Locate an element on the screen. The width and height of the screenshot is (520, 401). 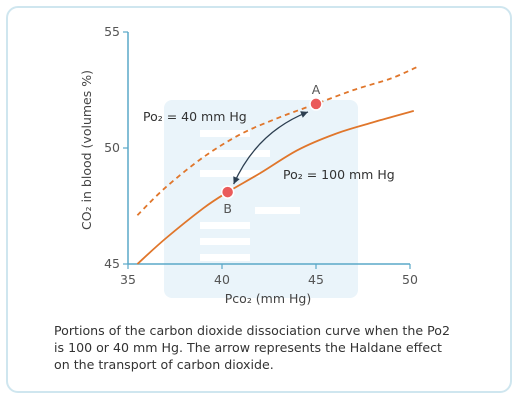
haldane-arrow is located at coordinates (271, 148).